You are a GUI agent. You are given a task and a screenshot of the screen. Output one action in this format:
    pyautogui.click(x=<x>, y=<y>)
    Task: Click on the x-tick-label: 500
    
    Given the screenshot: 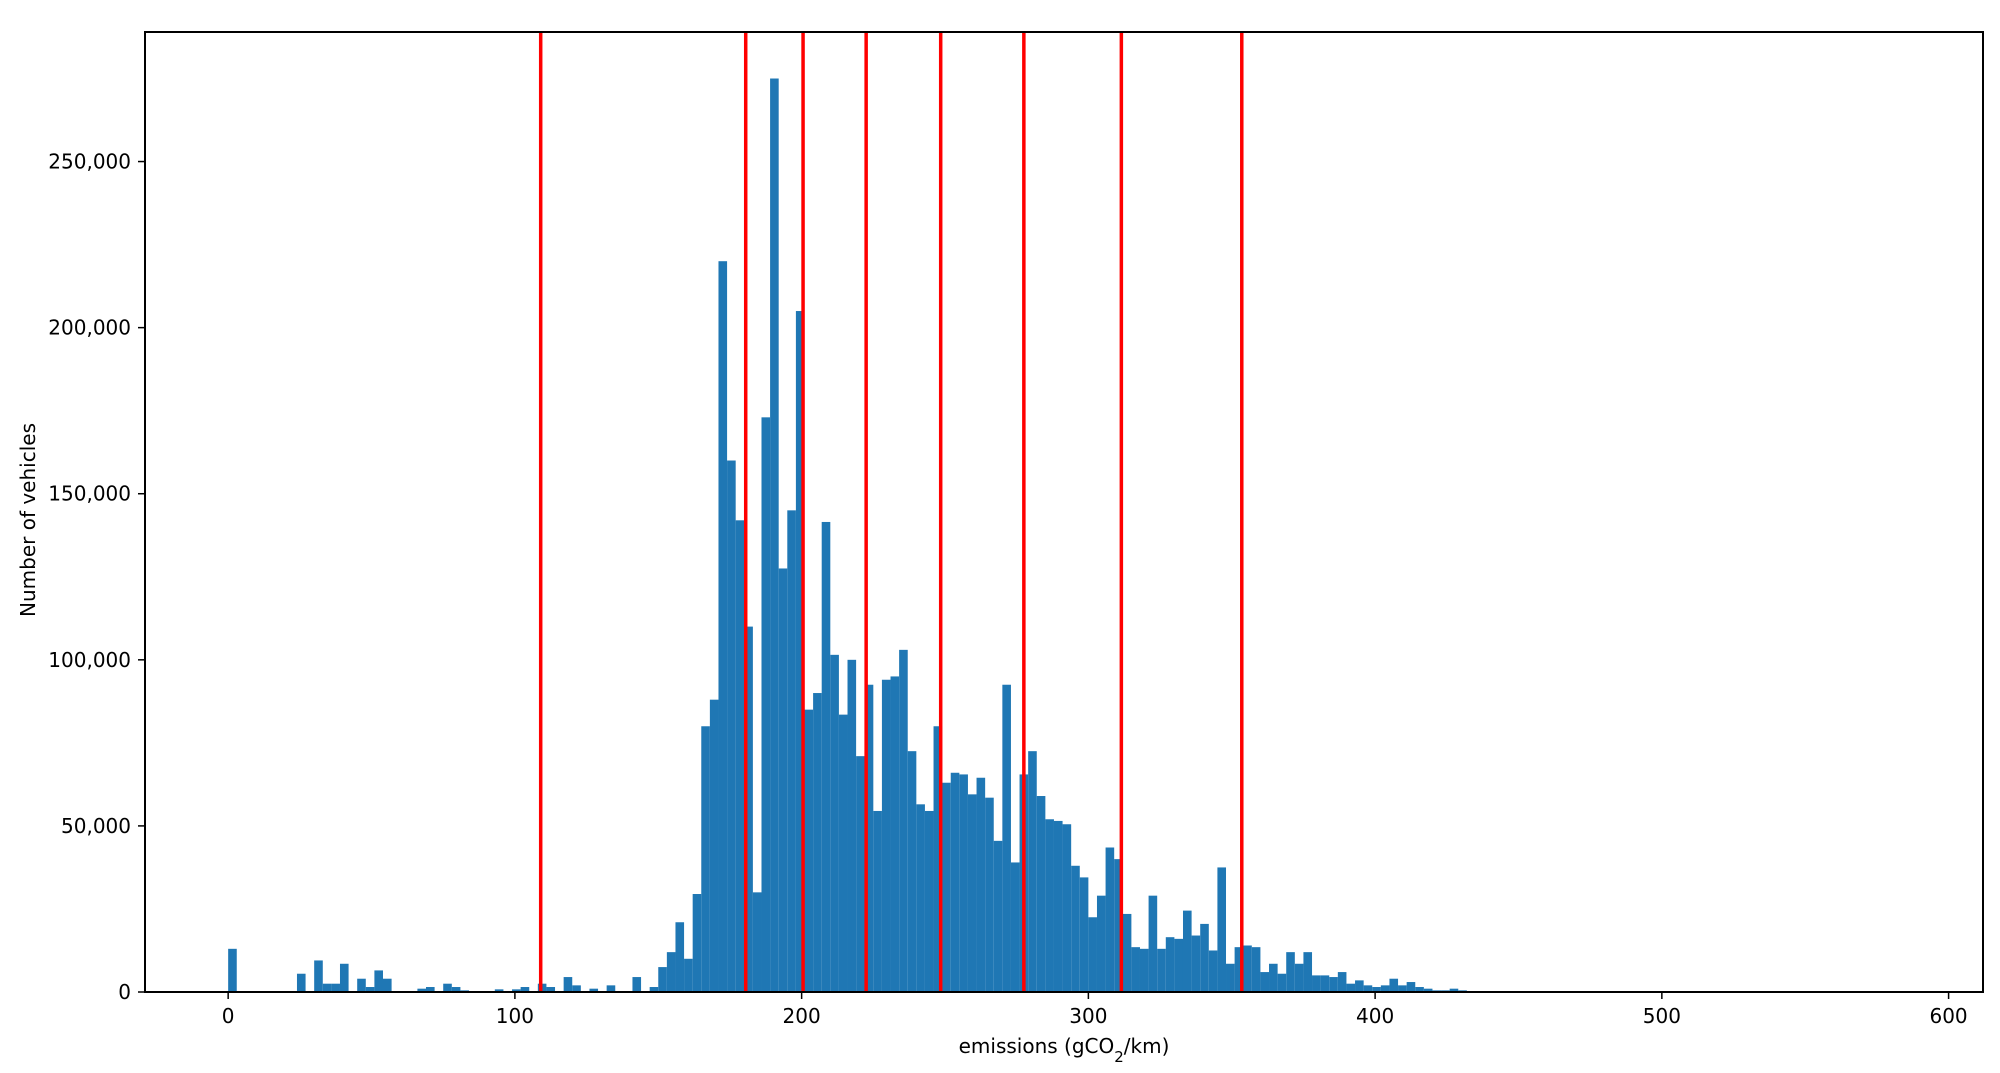 What is the action you would take?
    pyautogui.click(x=1662, y=1016)
    